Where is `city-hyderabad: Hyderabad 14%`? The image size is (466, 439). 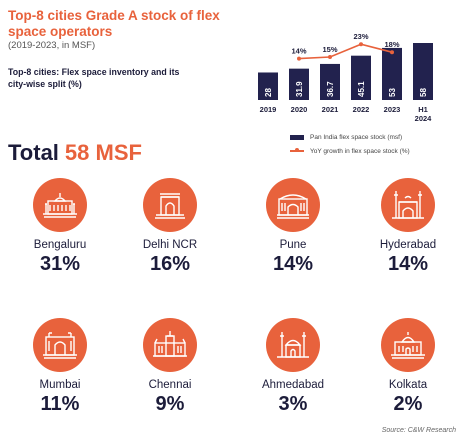 city-hyderabad: Hyderabad 14% is located at coordinates (408, 227).